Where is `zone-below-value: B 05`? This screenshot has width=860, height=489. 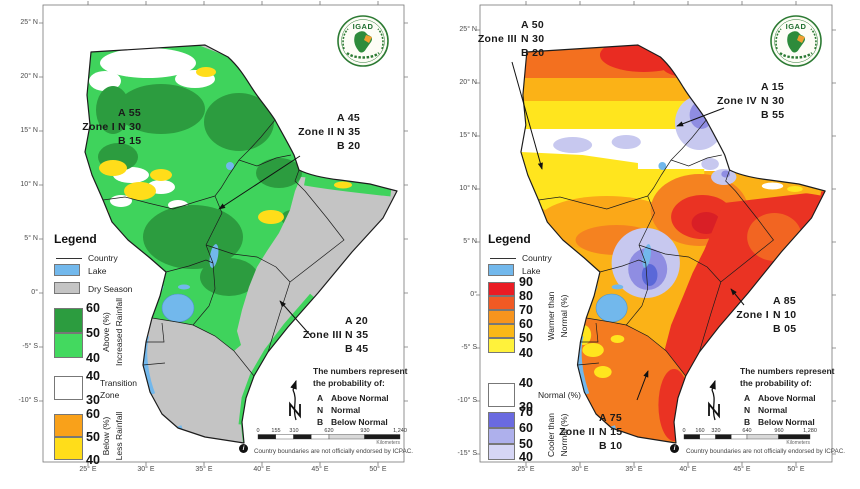 zone-below-value: B 05 is located at coordinates (785, 329).